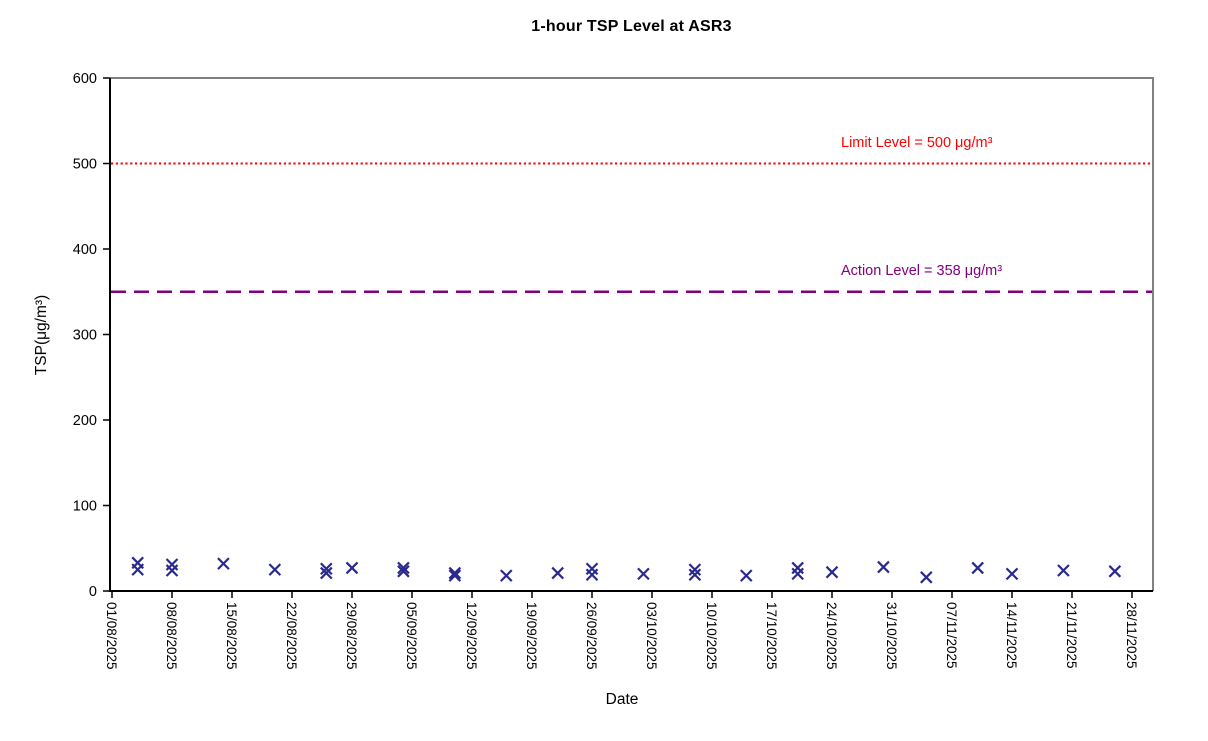 The image size is (1208, 741). I want to click on y-tick-label: 600, so click(85, 79).